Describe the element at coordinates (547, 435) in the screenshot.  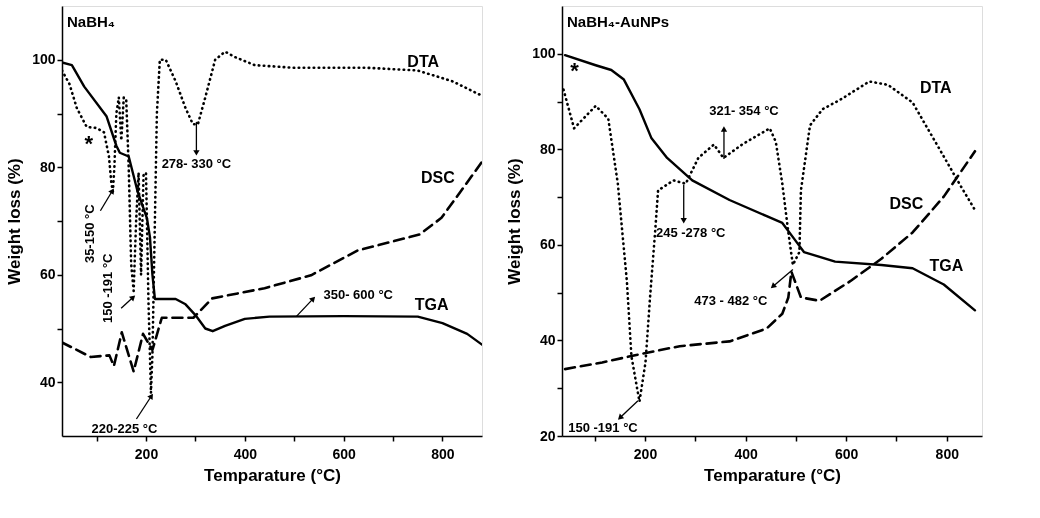
I see `y-tick-label: 20` at that location.